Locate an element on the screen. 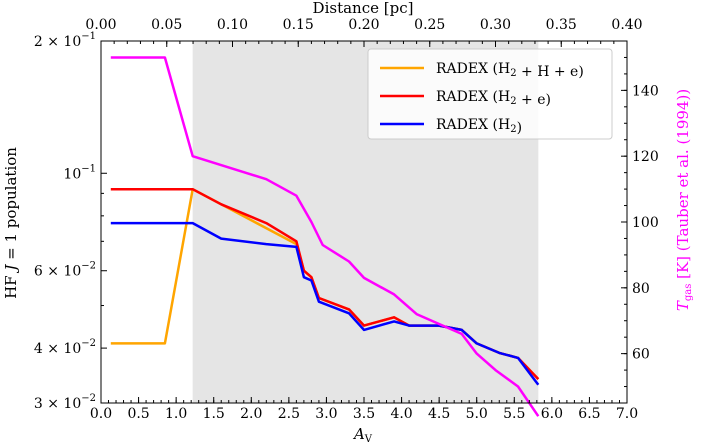 The width and height of the screenshot is (703, 446). x-tick-label: 2.5 is located at coordinates (289, 414).